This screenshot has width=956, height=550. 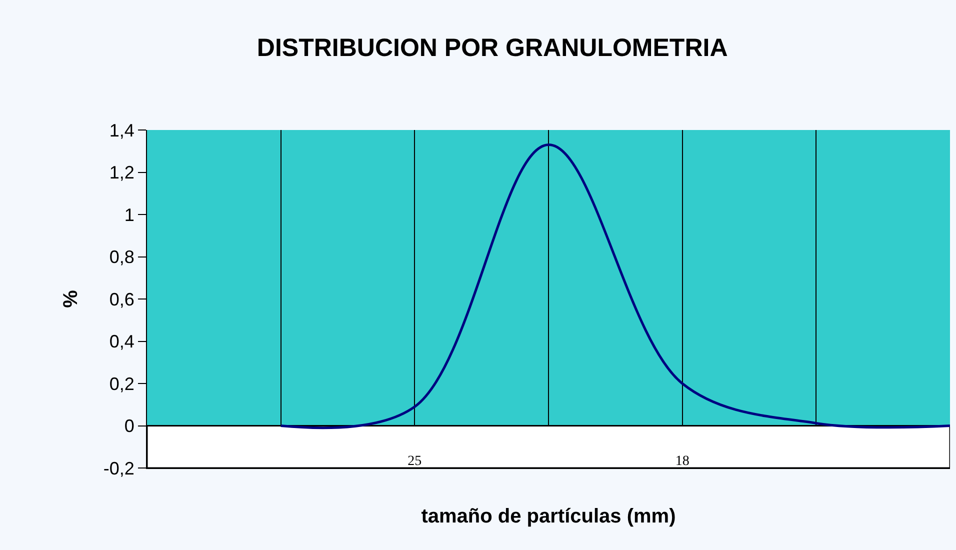 What do you see at coordinates (71, 299) in the screenshot?
I see `y-axis-title: %` at bounding box center [71, 299].